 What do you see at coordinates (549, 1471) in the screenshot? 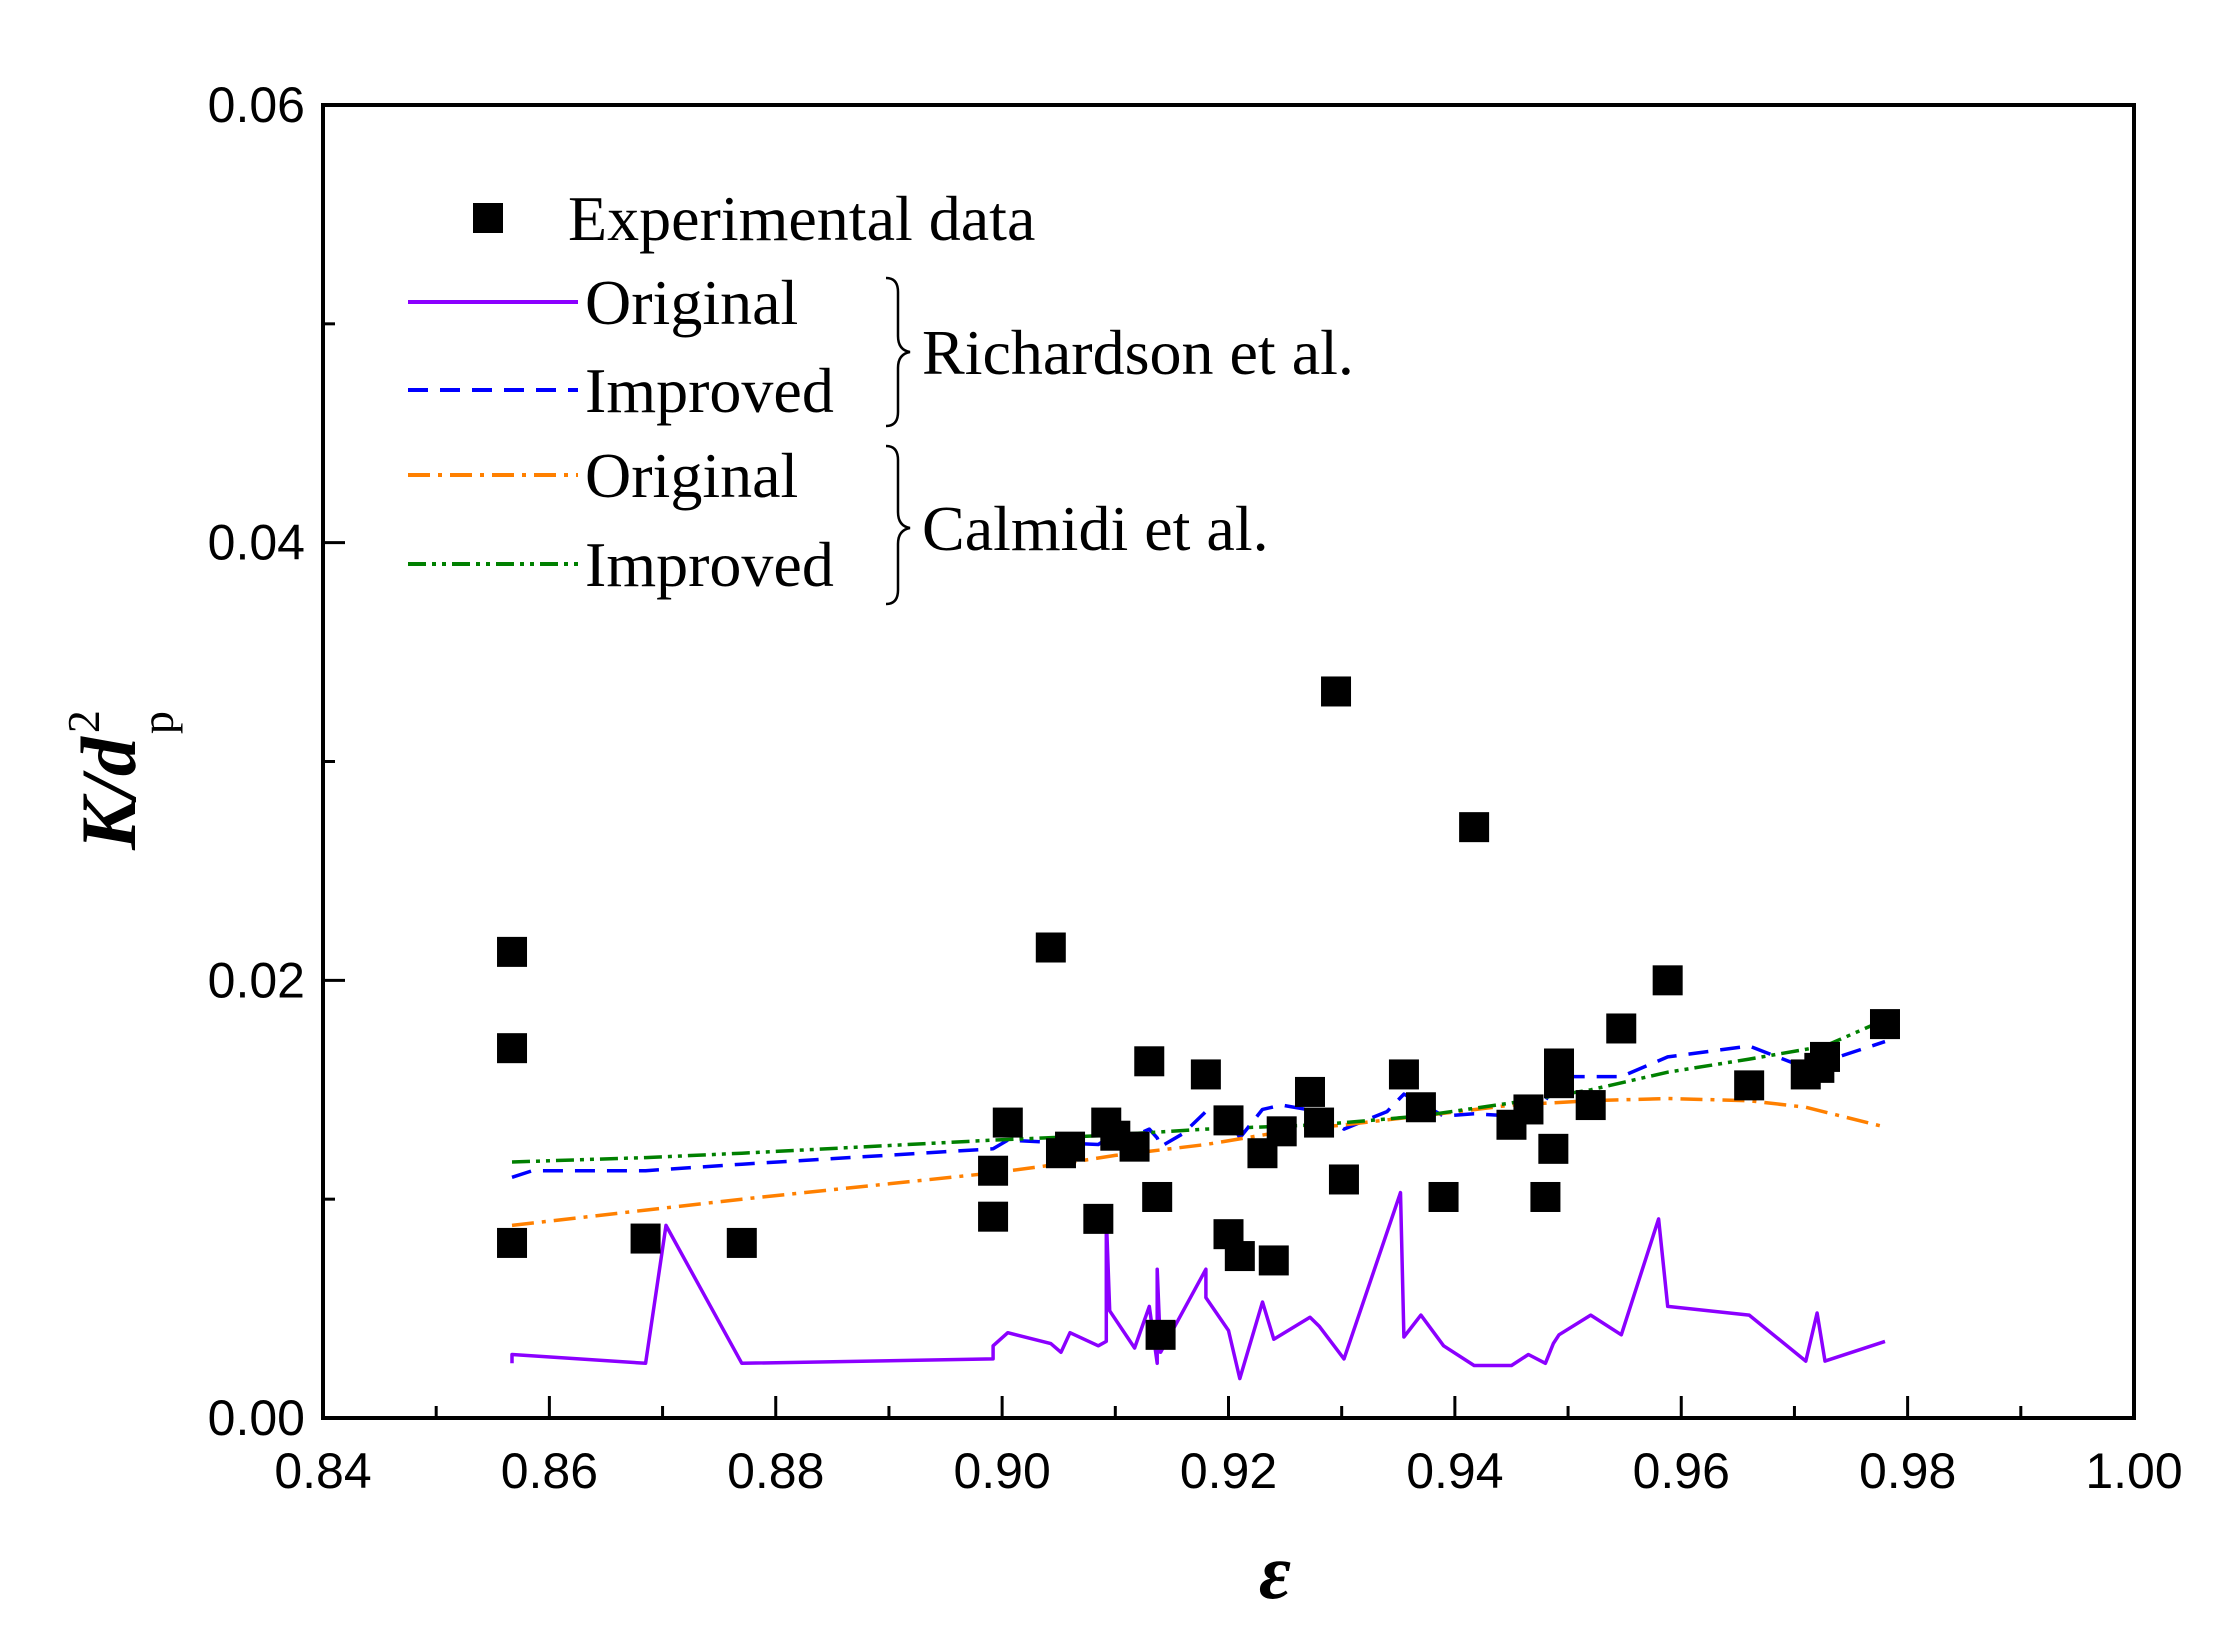
I see `x-tick-label: 0.86` at bounding box center [549, 1471].